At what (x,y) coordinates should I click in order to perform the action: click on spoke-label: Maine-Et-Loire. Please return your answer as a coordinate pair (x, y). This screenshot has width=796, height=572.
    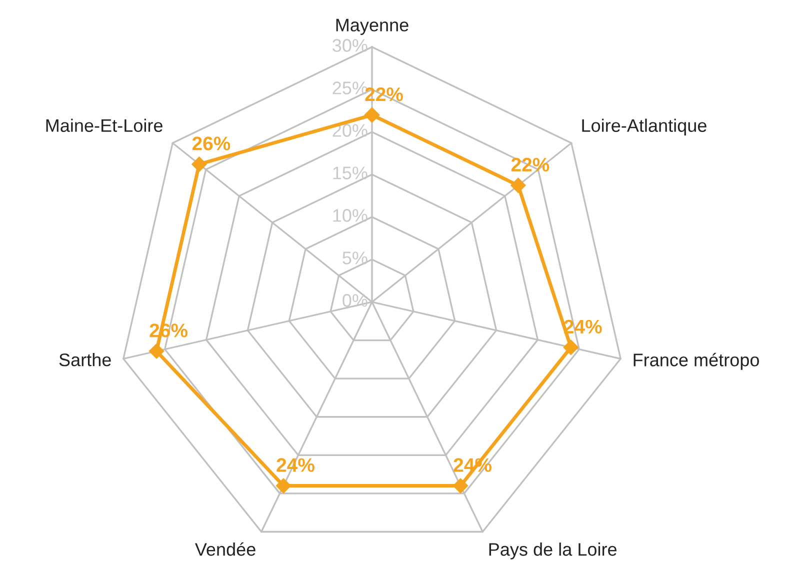
    Looking at the image, I should click on (104, 125).